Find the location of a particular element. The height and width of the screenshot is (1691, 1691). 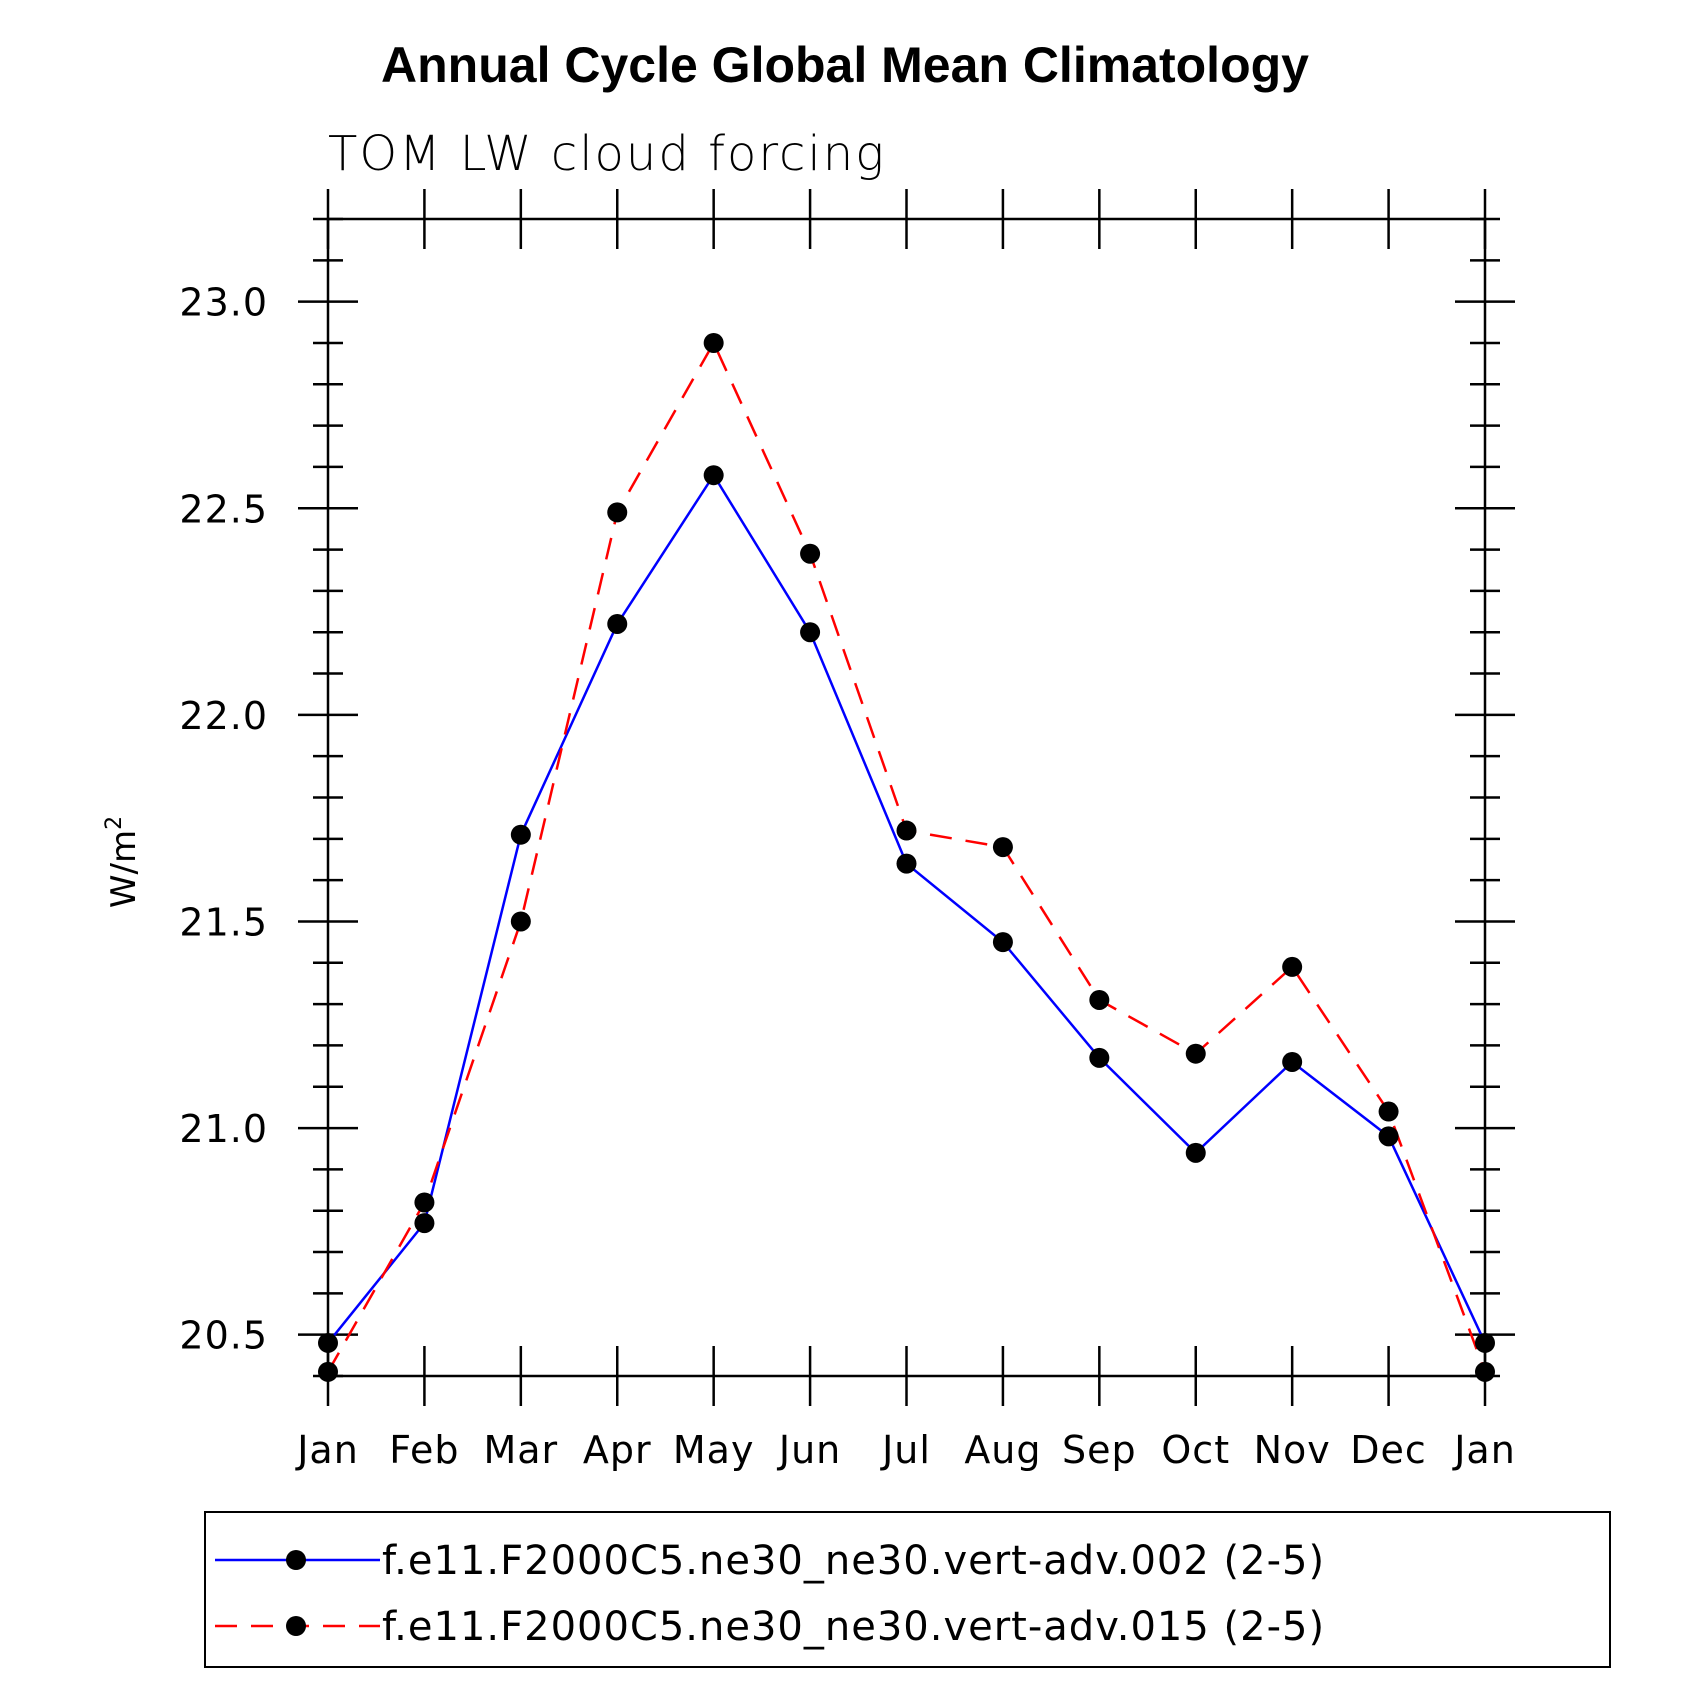

y-tick-labels: 20.5 21.0 21.5 22.0 22.5 23.0 is located at coordinates (223, 819).